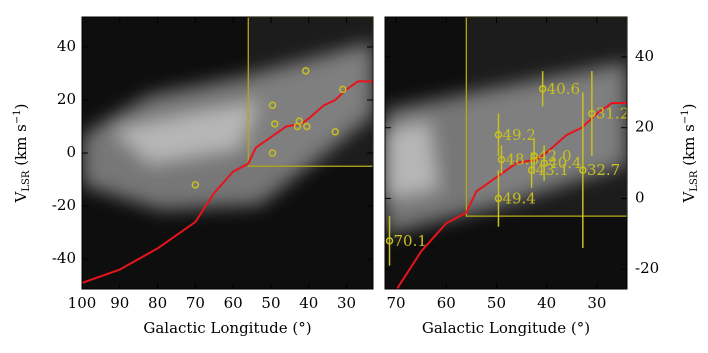  Describe the element at coordinates (518, 135) in the screenshot. I see `point-label: 49.2` at that location.